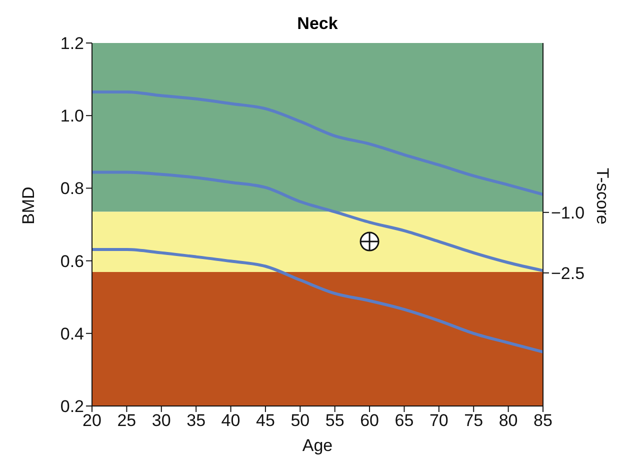  I want to click on x-tick-label: 70, so click(438, 420).